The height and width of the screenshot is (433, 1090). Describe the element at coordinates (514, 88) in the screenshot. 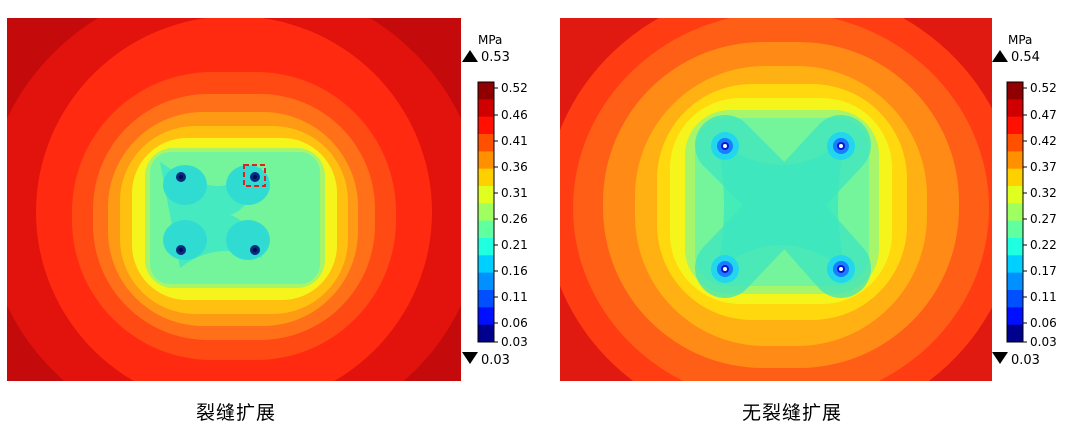

I see `left-colorbar-tick-label: 0.52` at that location.